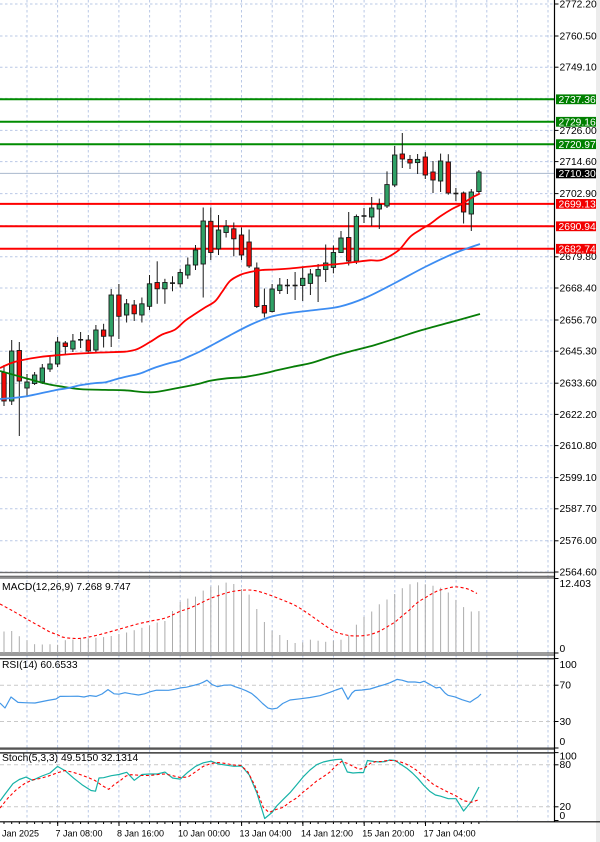 The height and width of the screenshot is (842, 600). I want to click on svg-text: RSI(14) 60.6533, so click(40, 665).